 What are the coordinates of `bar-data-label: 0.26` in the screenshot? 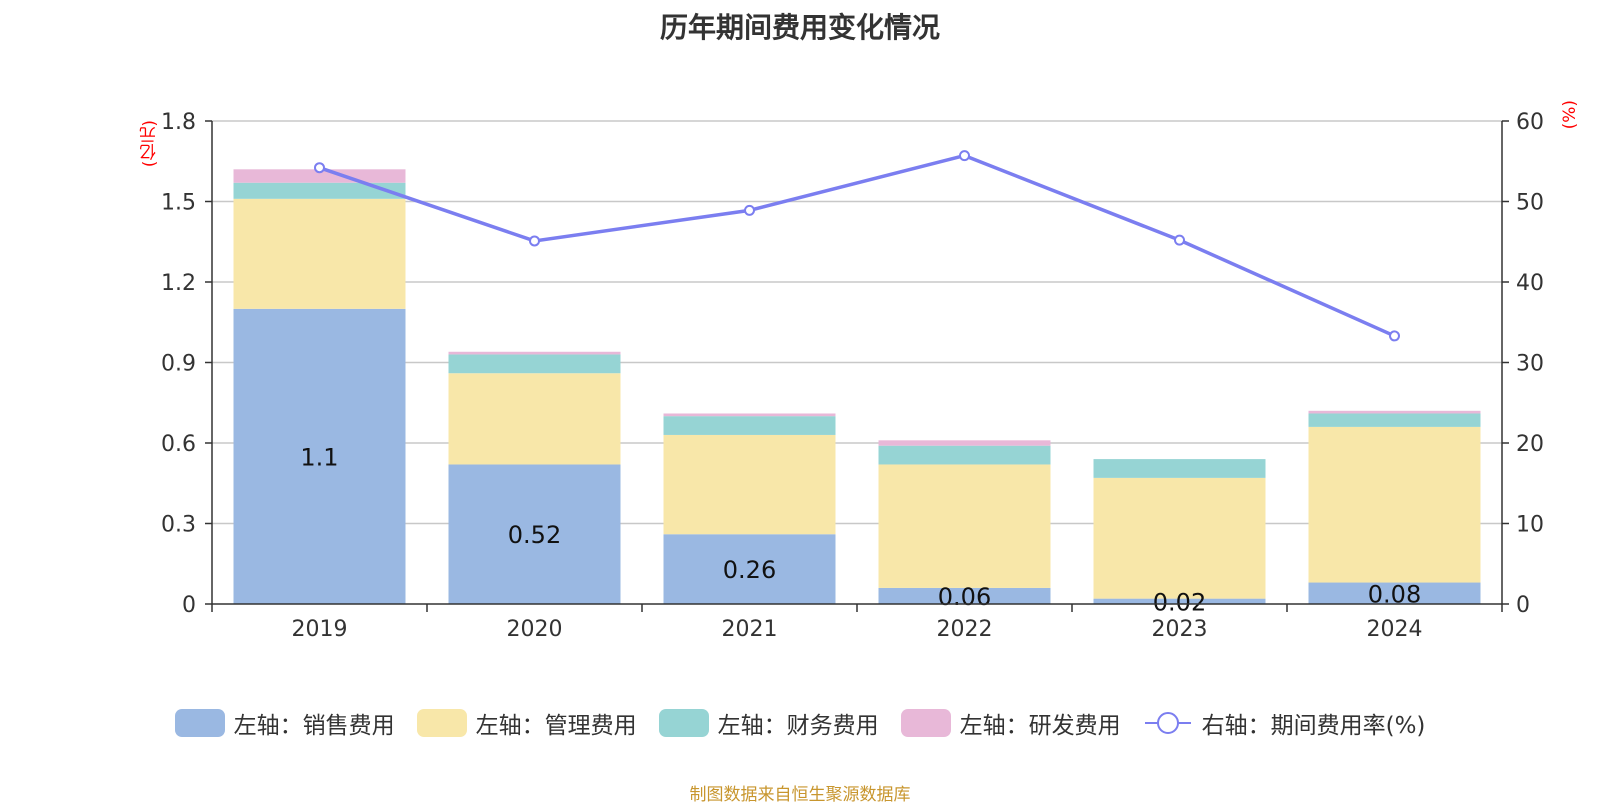 It's located at (749, 570).